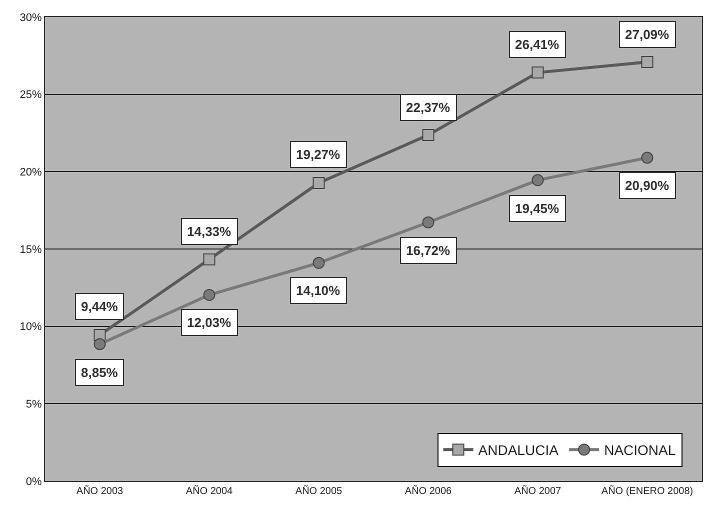 The height and width of the screenshot is (521, 715). I want to click on data-label: 27,09%, so click(647, 34).